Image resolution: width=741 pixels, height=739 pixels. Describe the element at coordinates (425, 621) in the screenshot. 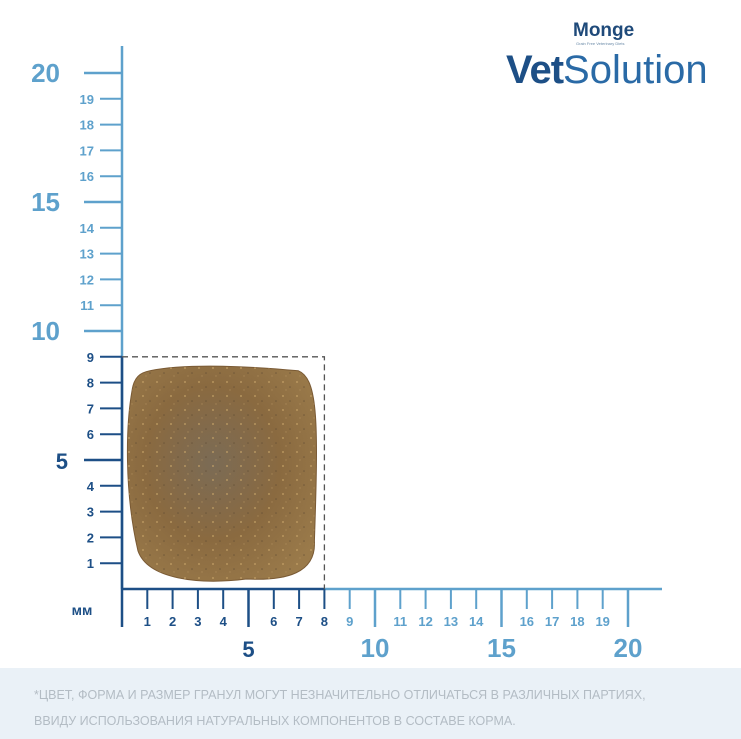

I see `x-tick-label-12: 12` at that location.